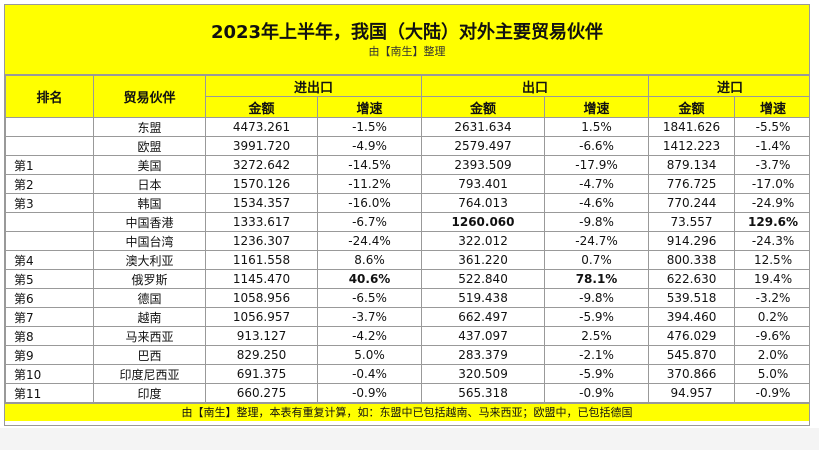  What do you see at coordinates (692, 336) in the screenshot?
I see `cell-import-amount: 476.029` at bounding box center [692, 336].